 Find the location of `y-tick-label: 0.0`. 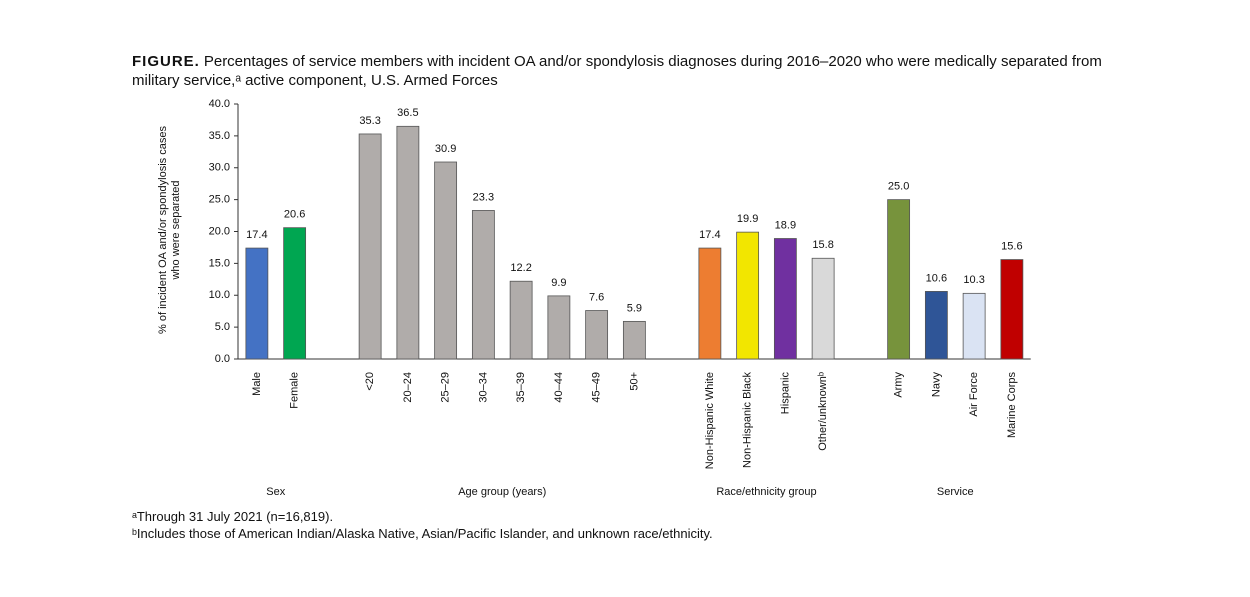

y-tick-label: 0.0 is located at coordinates (222, 359).